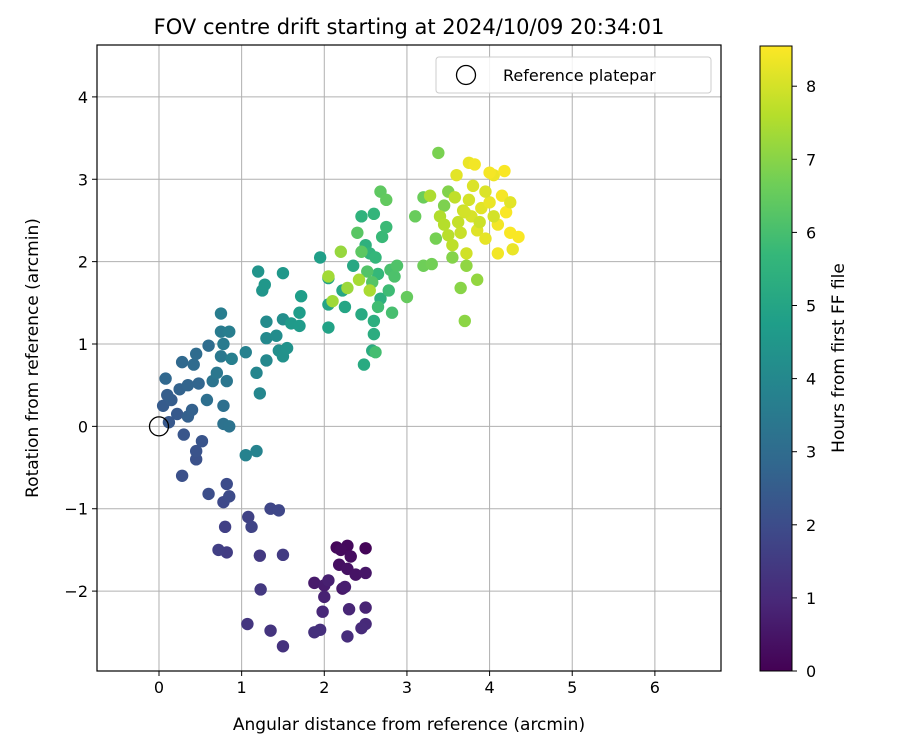 The image size is (900, 754). Describe the element at coordinates (159, 687) in the screenshot. I see `x-tick-label: 0` at that location.